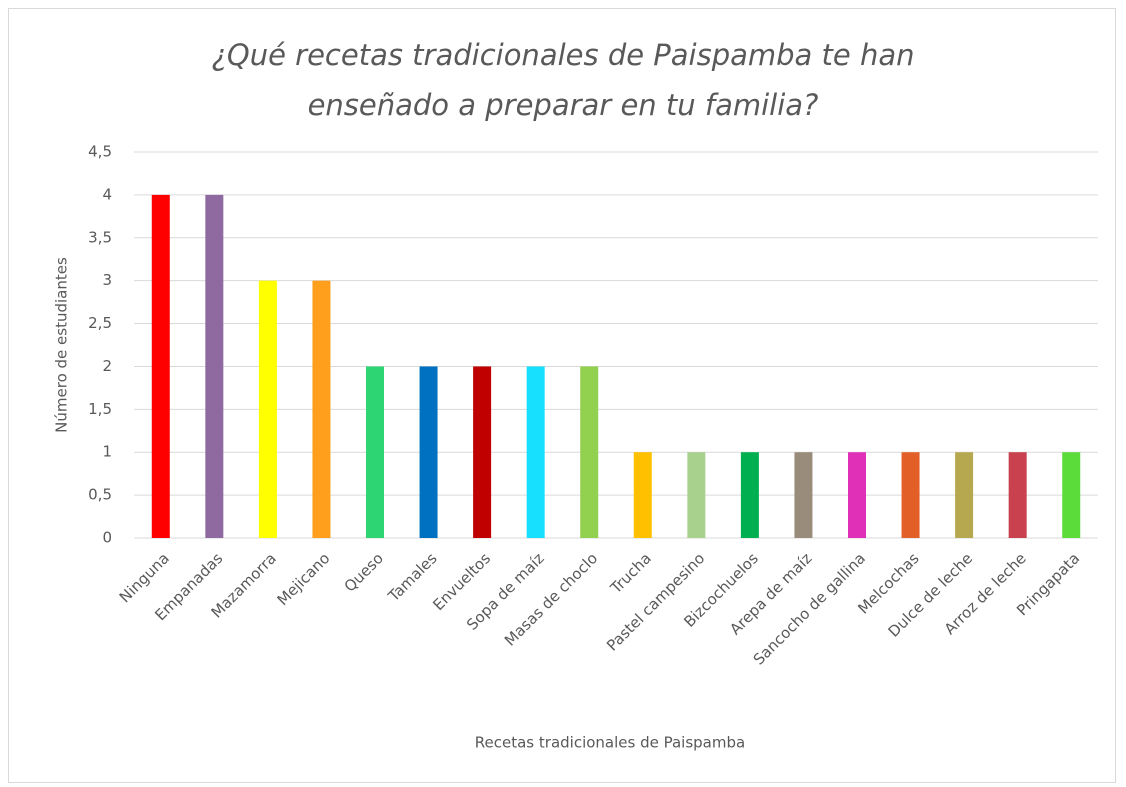 The width and height of the screenshot is (1126, 787). Describe the element at coordinates (100, 495) in the screenshot. I see `y-tick-label: 0,5` at that location.